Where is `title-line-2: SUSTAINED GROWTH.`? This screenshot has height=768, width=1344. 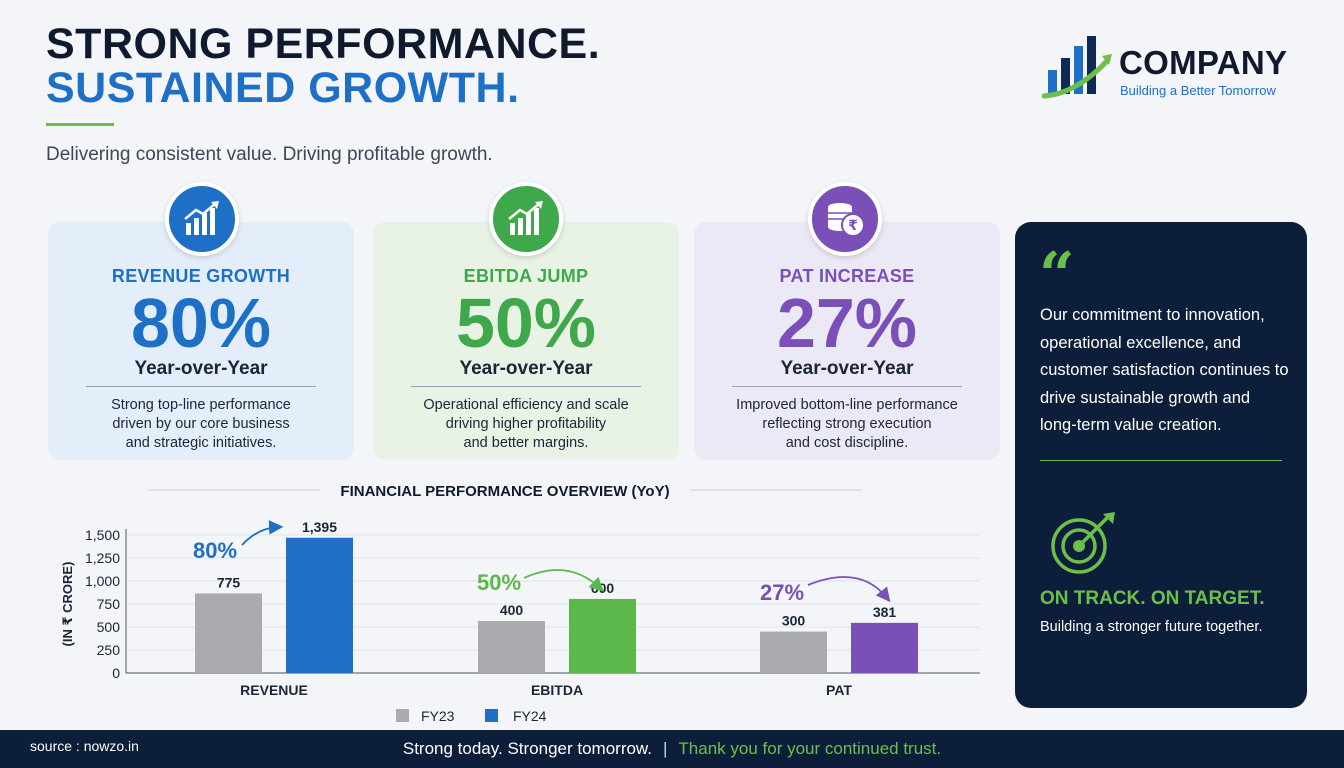 title-line-2: SUSTAINED GROWTH. is located at coordinates (283, 88).